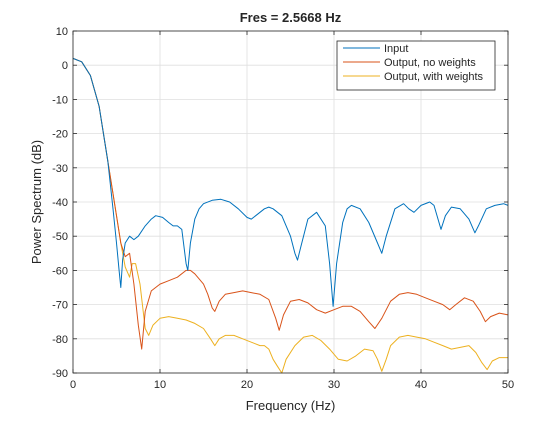 This screenshot has width=560, height=425. What do you see at coordinates (421, 385) in the screenshot?
I see `x-tick-label: 40` at bounding box center [421, 385].